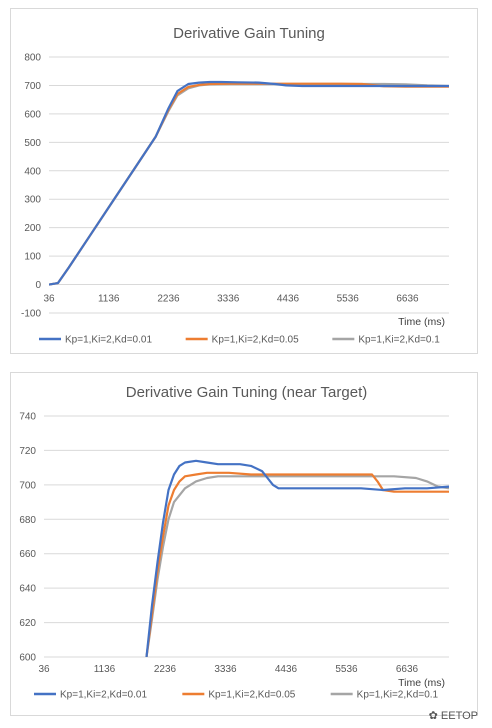 Image resolution: width=492 pixels, height=728 pixels. Describe the element at coordinates (32, 58) in the screenshot. I see `y-tick-label: 800` at that location.